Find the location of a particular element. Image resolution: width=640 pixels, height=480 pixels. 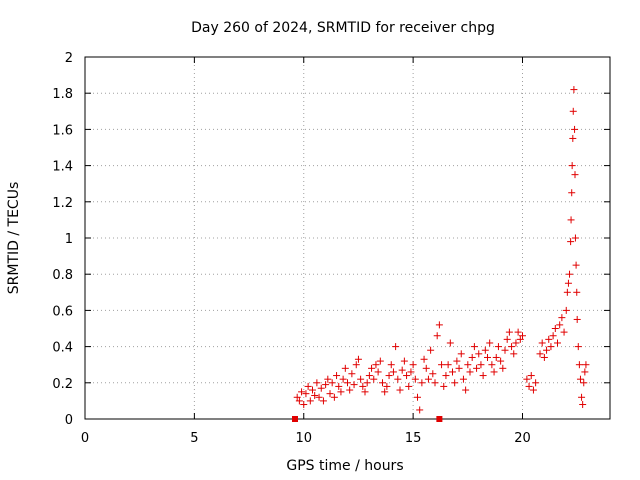

y-tick-label: 0 is located at coordinates (69, 420).